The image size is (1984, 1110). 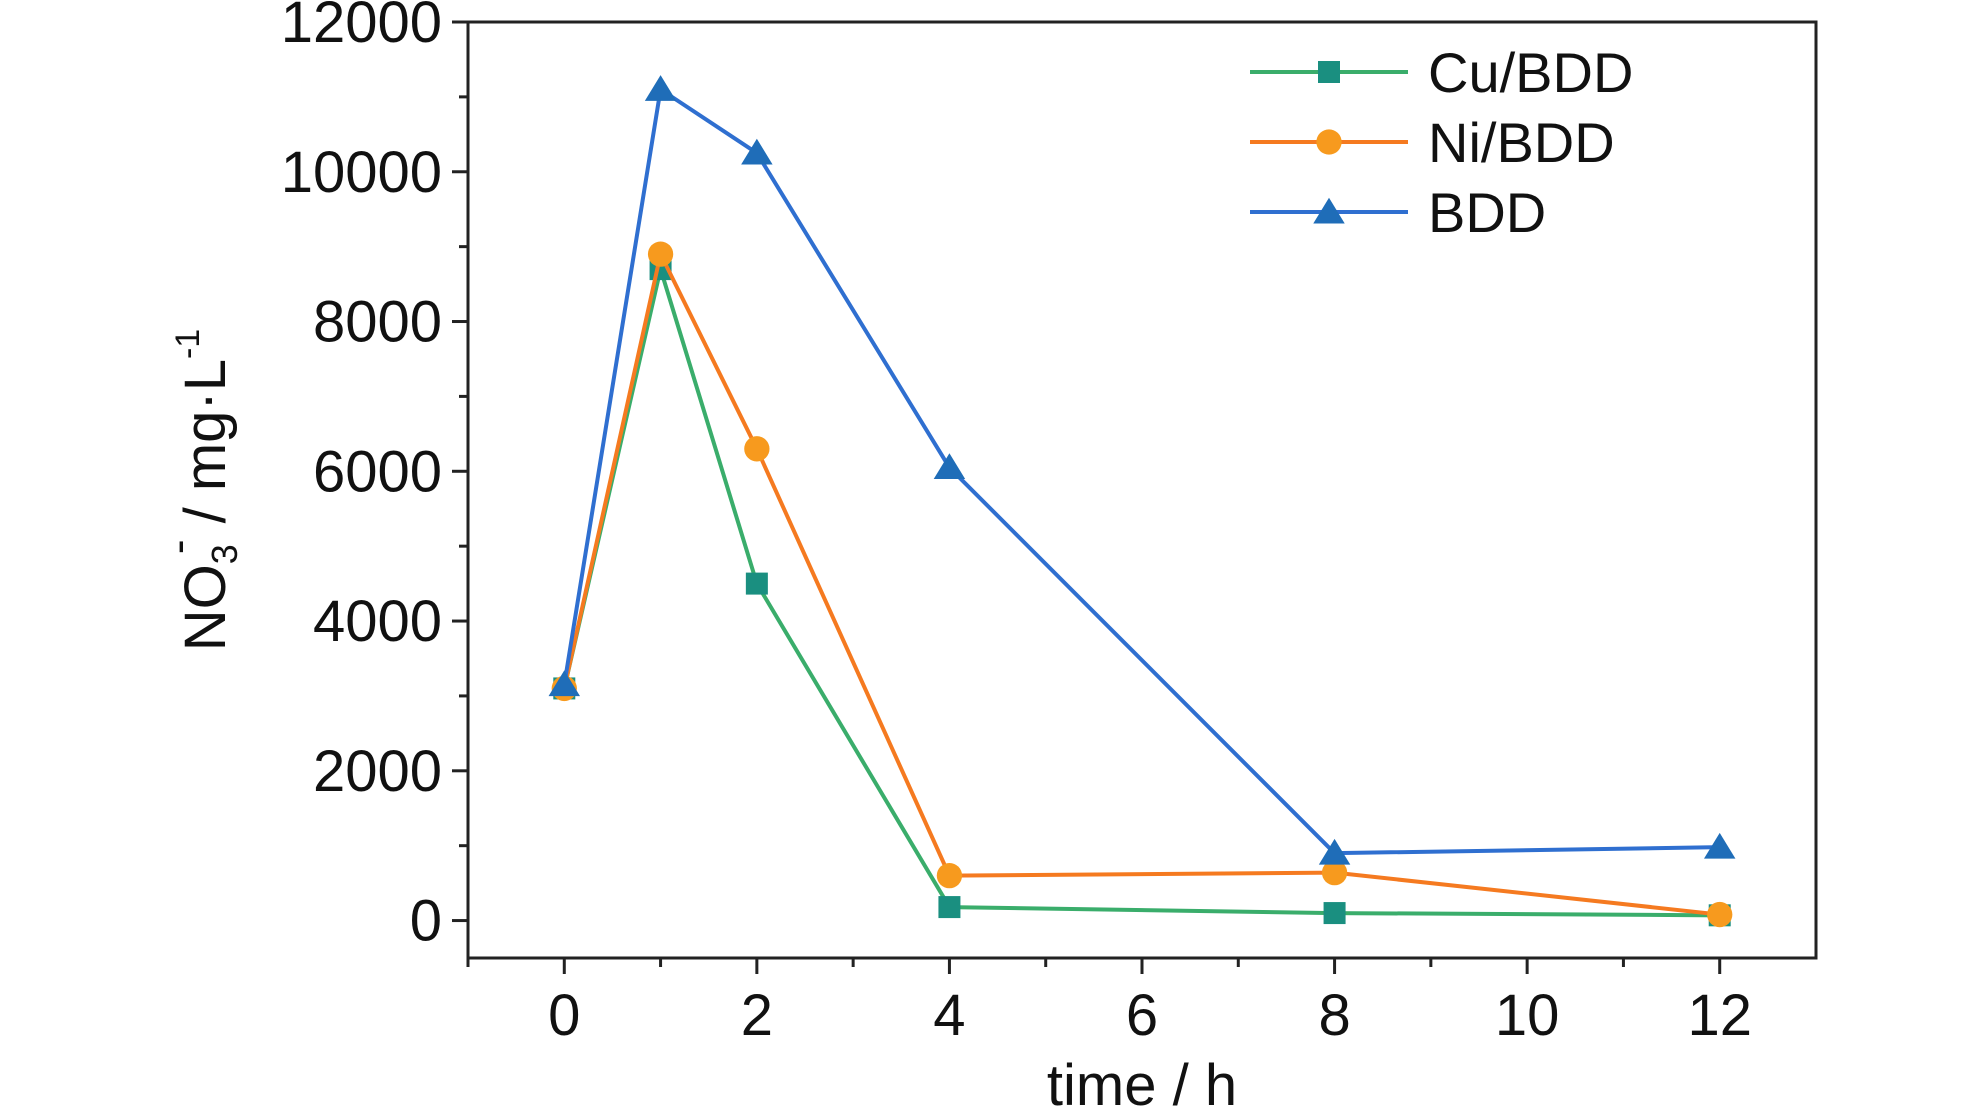 I want to click on legend: Cu/BDD Ni/BDD BDD, so click(x=1441, y=142).